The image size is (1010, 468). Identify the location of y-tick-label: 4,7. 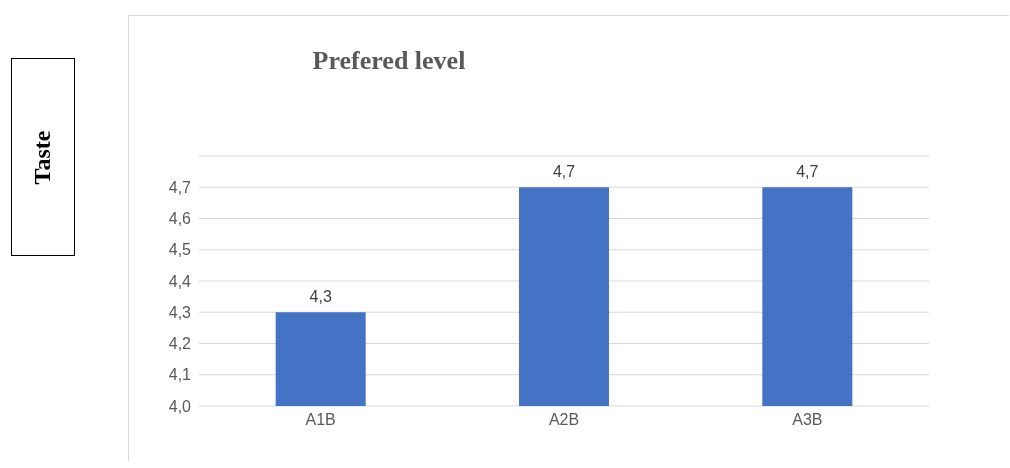
(180, 187).